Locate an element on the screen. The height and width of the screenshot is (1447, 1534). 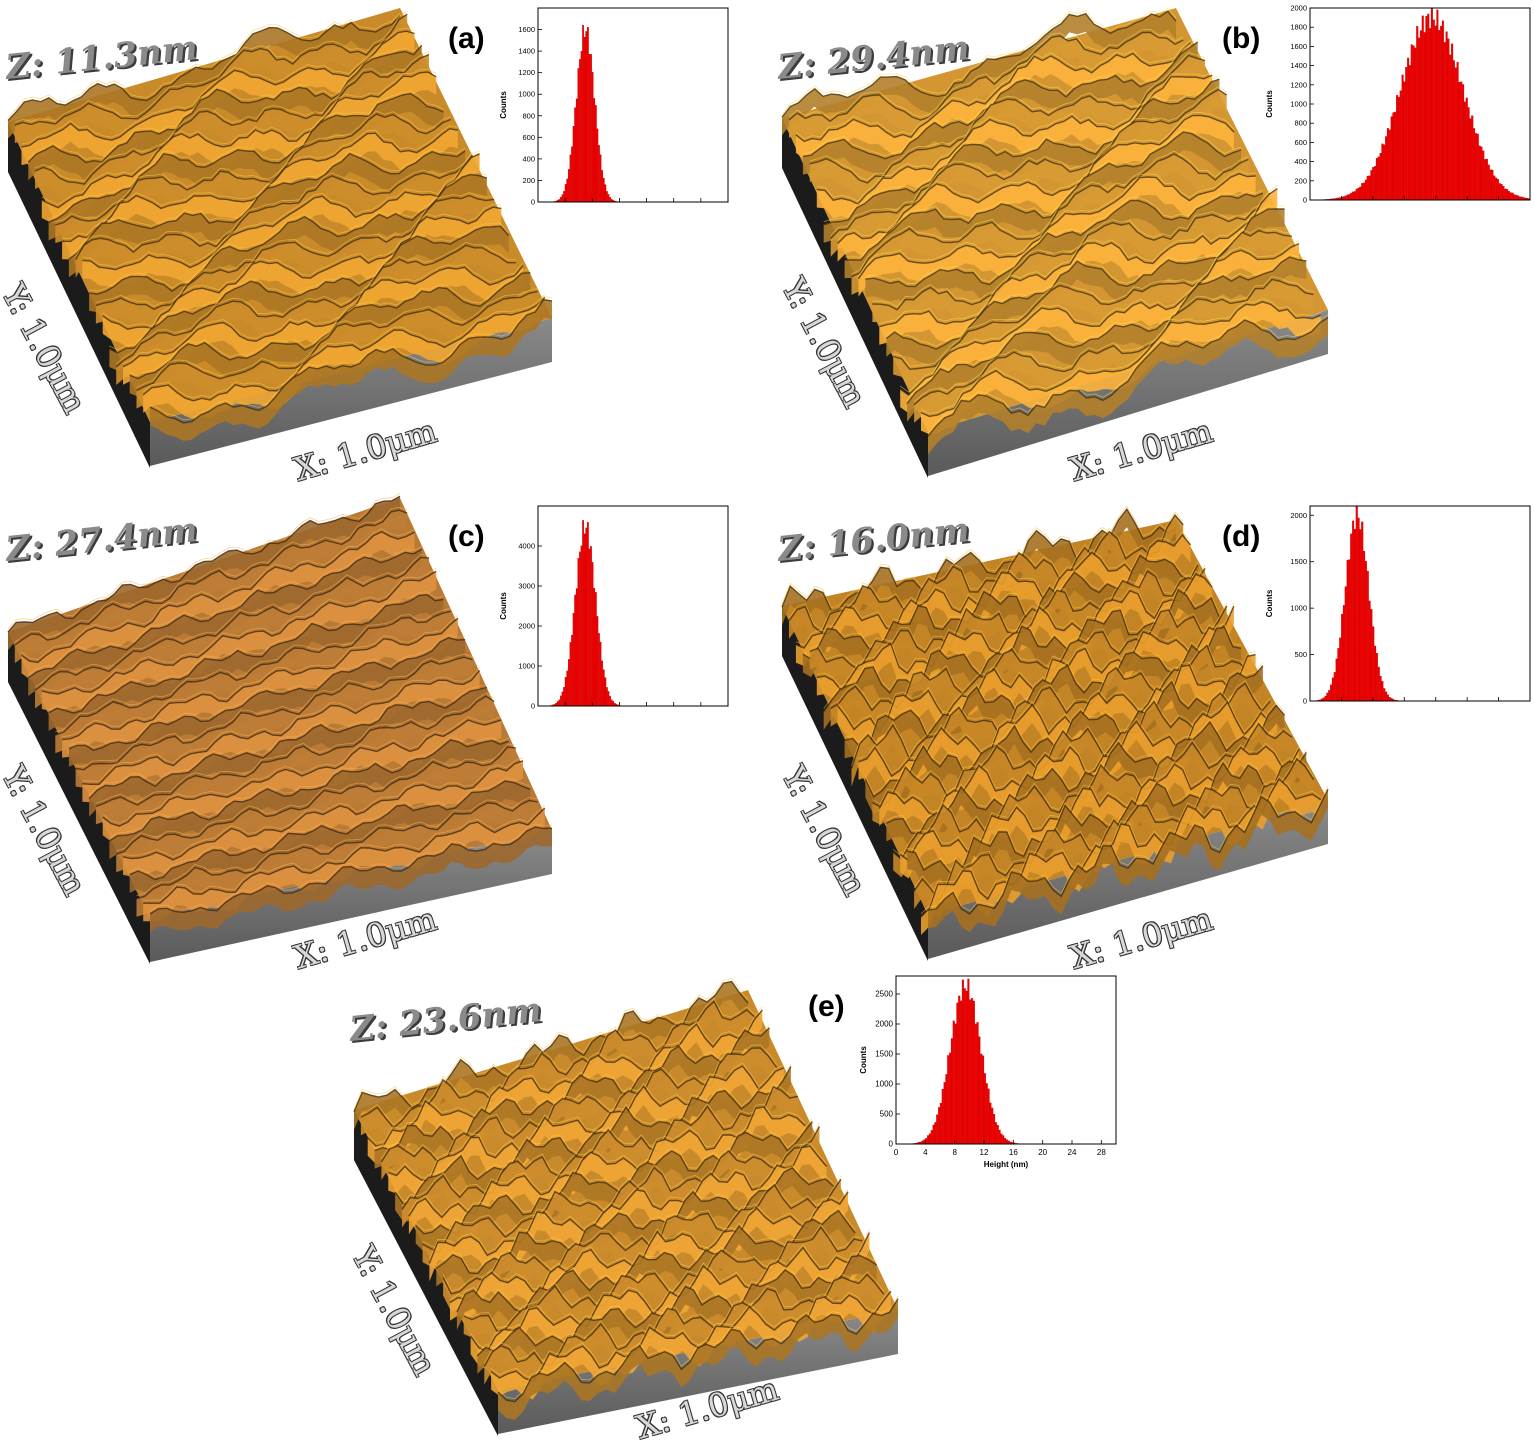
x-tick-label: 8 is located at coordinates (954, 1152).